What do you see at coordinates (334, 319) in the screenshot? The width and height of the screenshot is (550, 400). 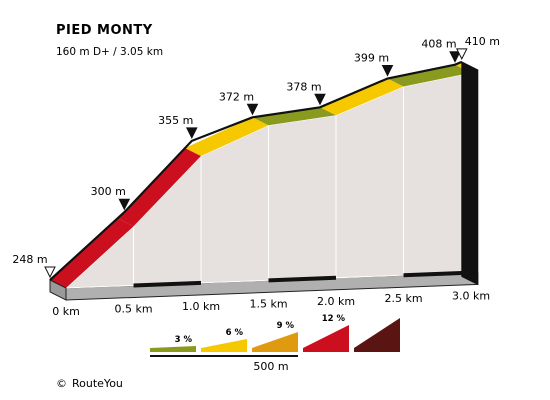 I see `legend-label: 12 %` at bounding box center [334, 319].